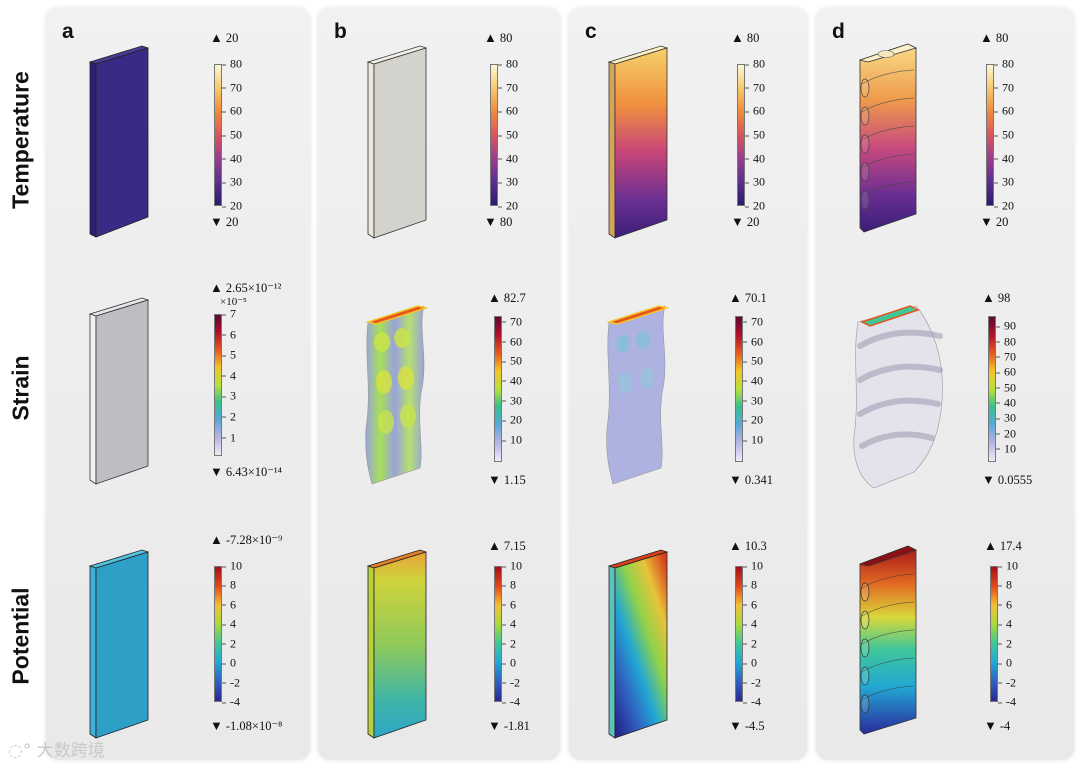 The height and width of the screenshot is (769, 1080). What do you see at coordinates (20, 388) in the screenshot?
I see `row-label-strain: Strain` at bounding box center [20, 388].